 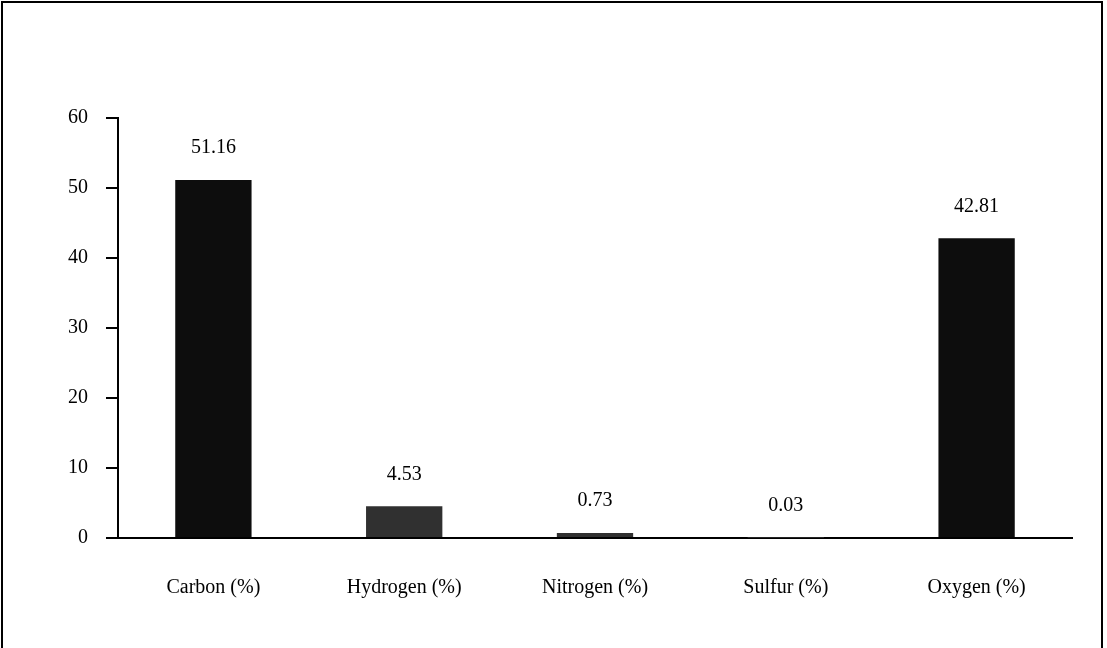 I want to click on data-label: 0.03, so click(x=786, y=504).